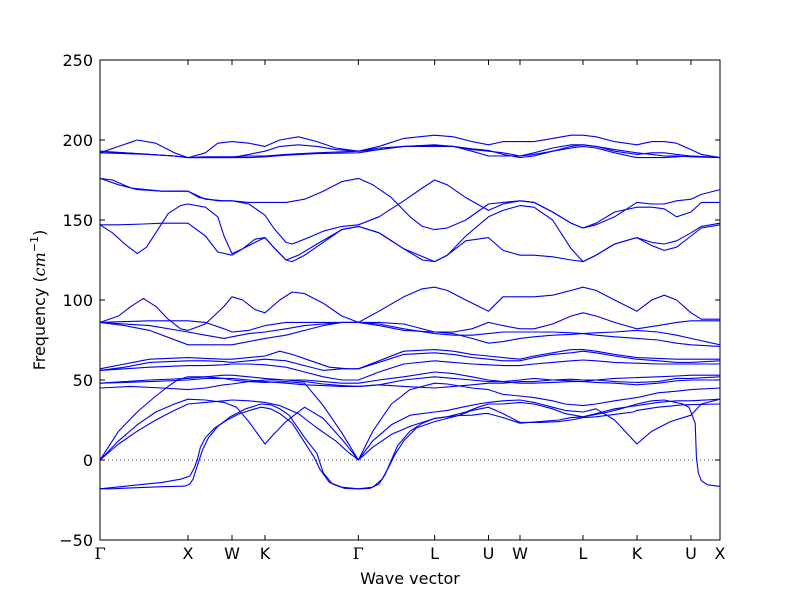 Image resolution: width=800 pixels, height=600 pixels. I want to click on kpoint-label-5: Γ, so click(358, 553).